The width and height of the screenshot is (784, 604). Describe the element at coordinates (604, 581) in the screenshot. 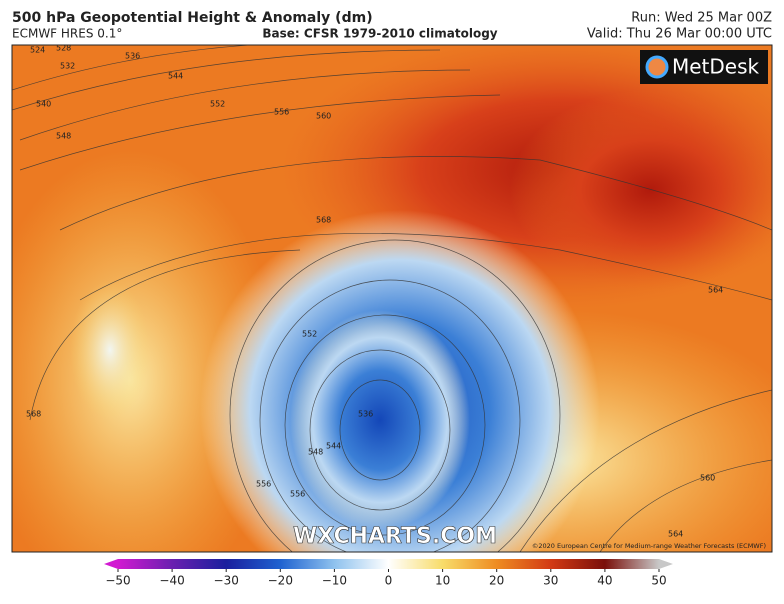

I see `colorbar-tick-label: 40` at that location.